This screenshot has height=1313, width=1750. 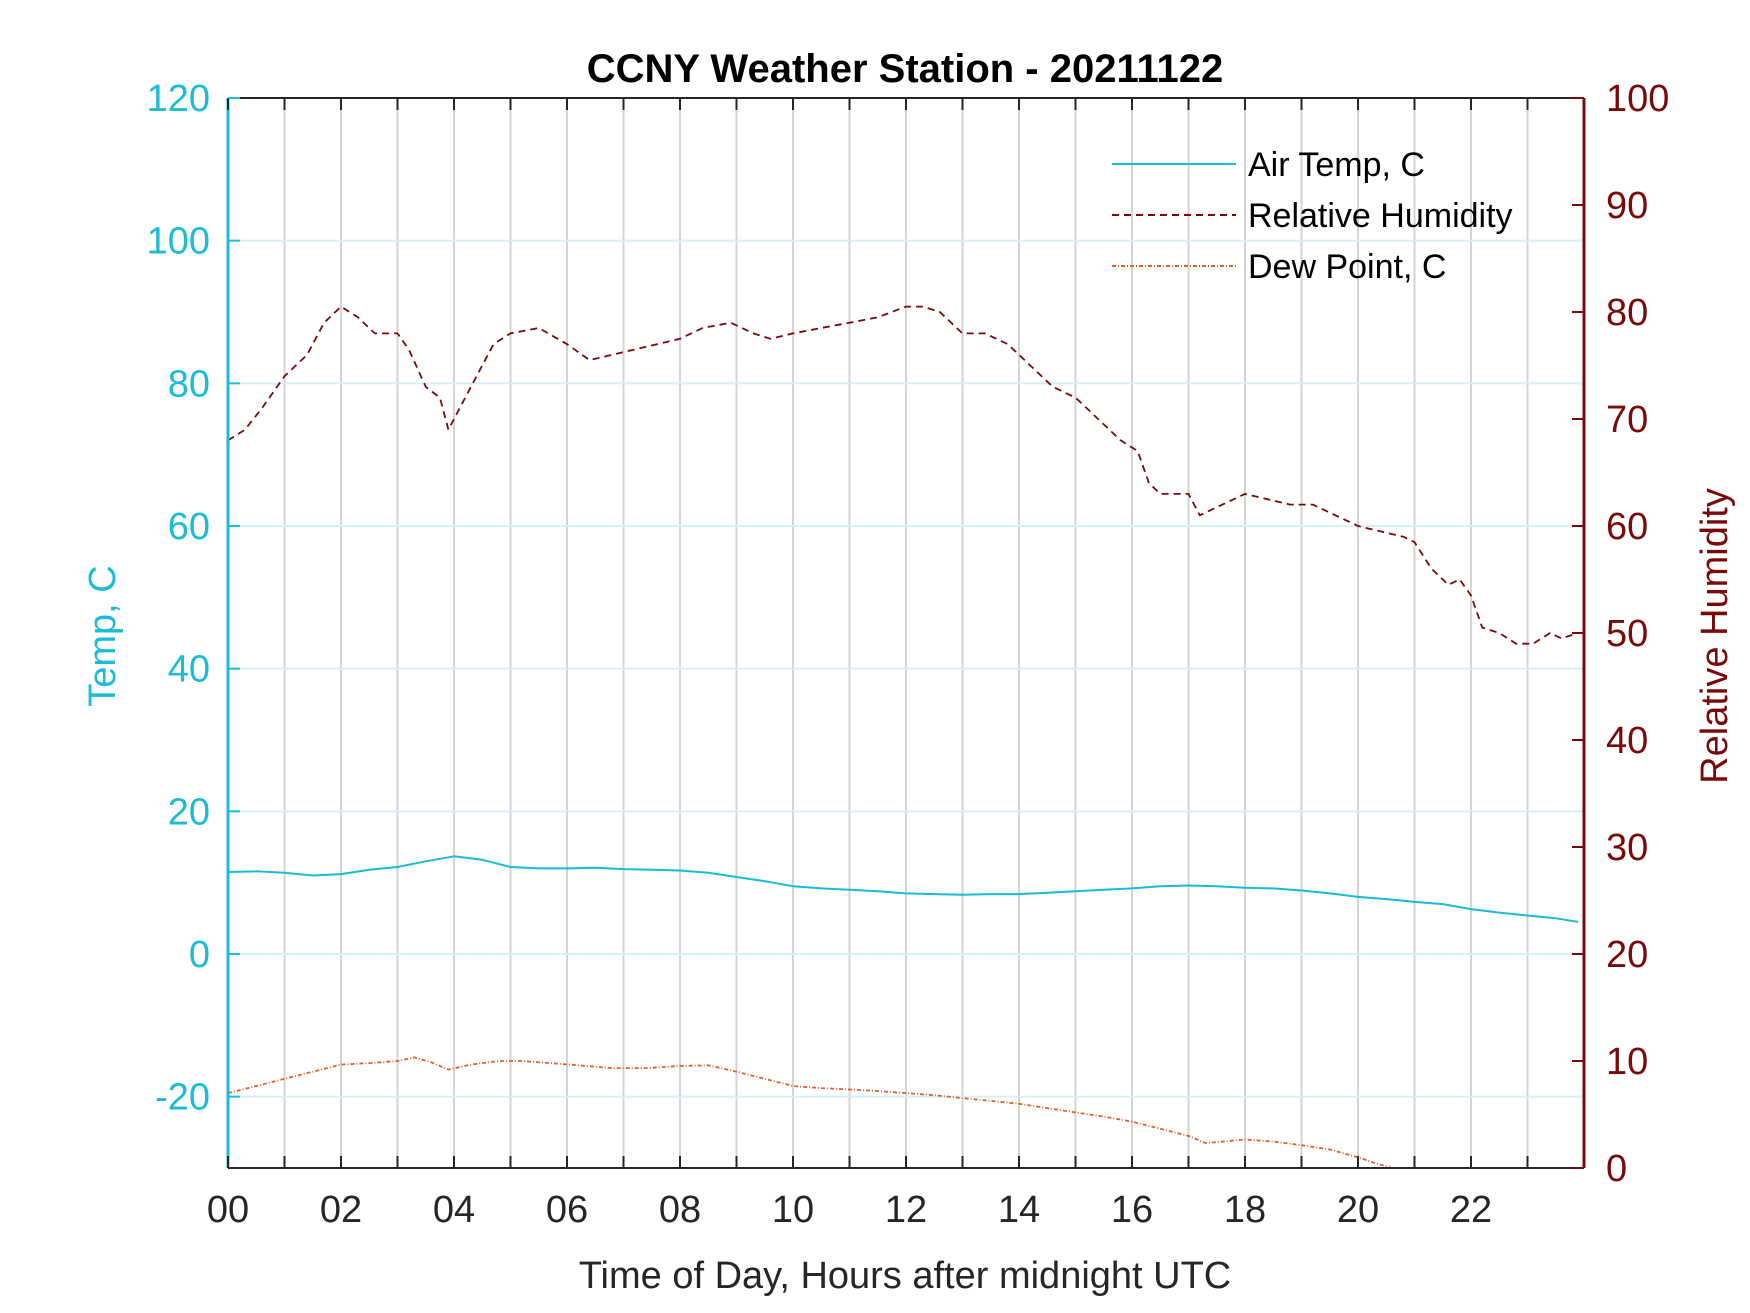 I want to click on y-right-tick-label: 90, so click(x=1627, y=206).